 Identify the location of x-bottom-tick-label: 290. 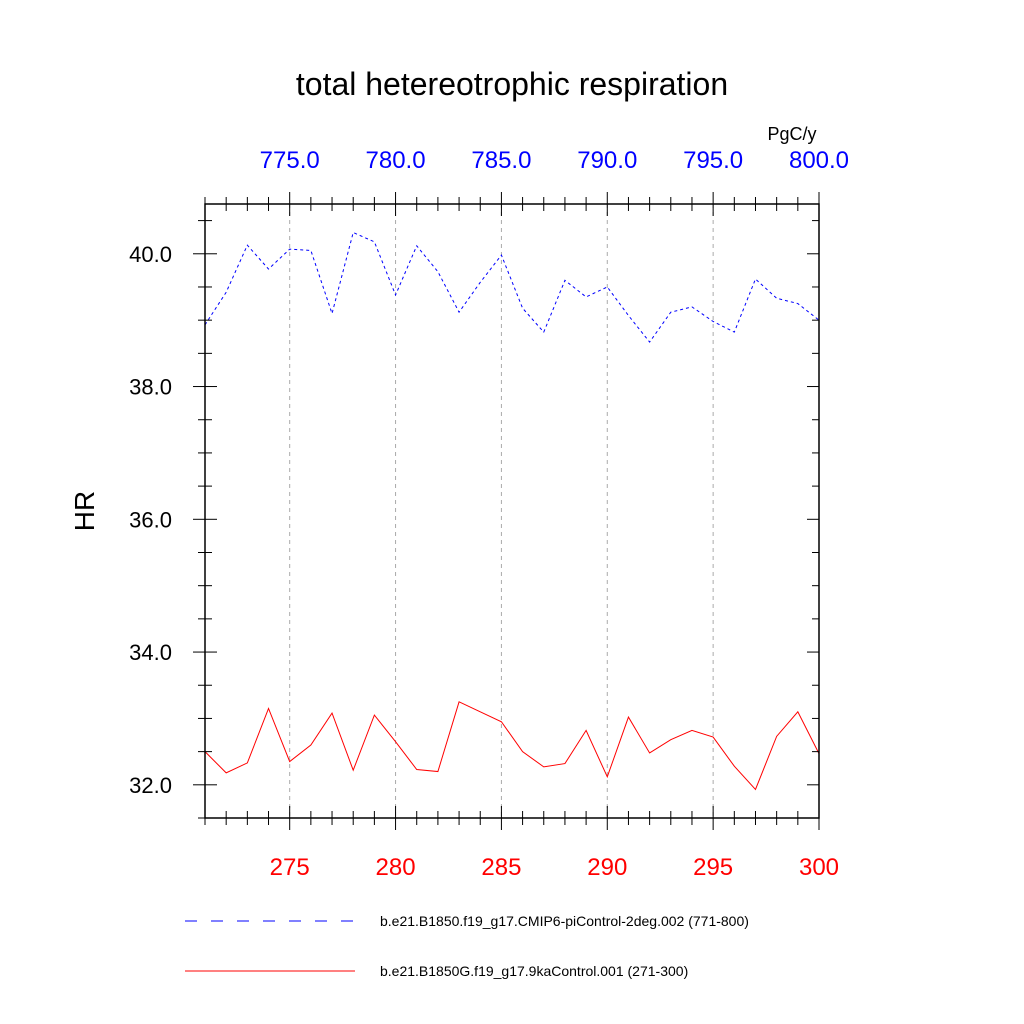
(607, 867).